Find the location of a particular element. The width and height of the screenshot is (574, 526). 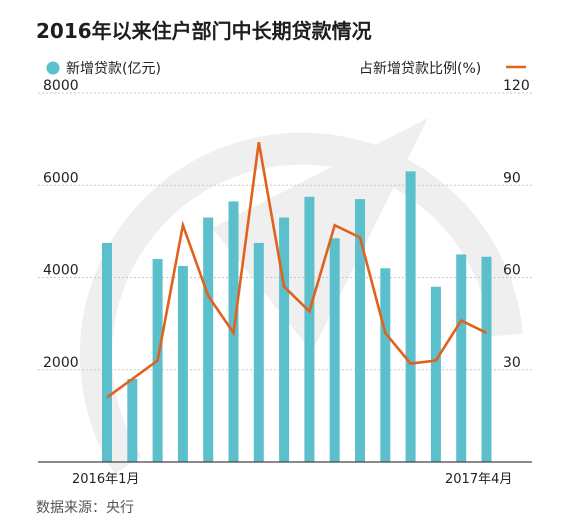

source-note: 数据来源：央行 is located at coordinates (85, 508).